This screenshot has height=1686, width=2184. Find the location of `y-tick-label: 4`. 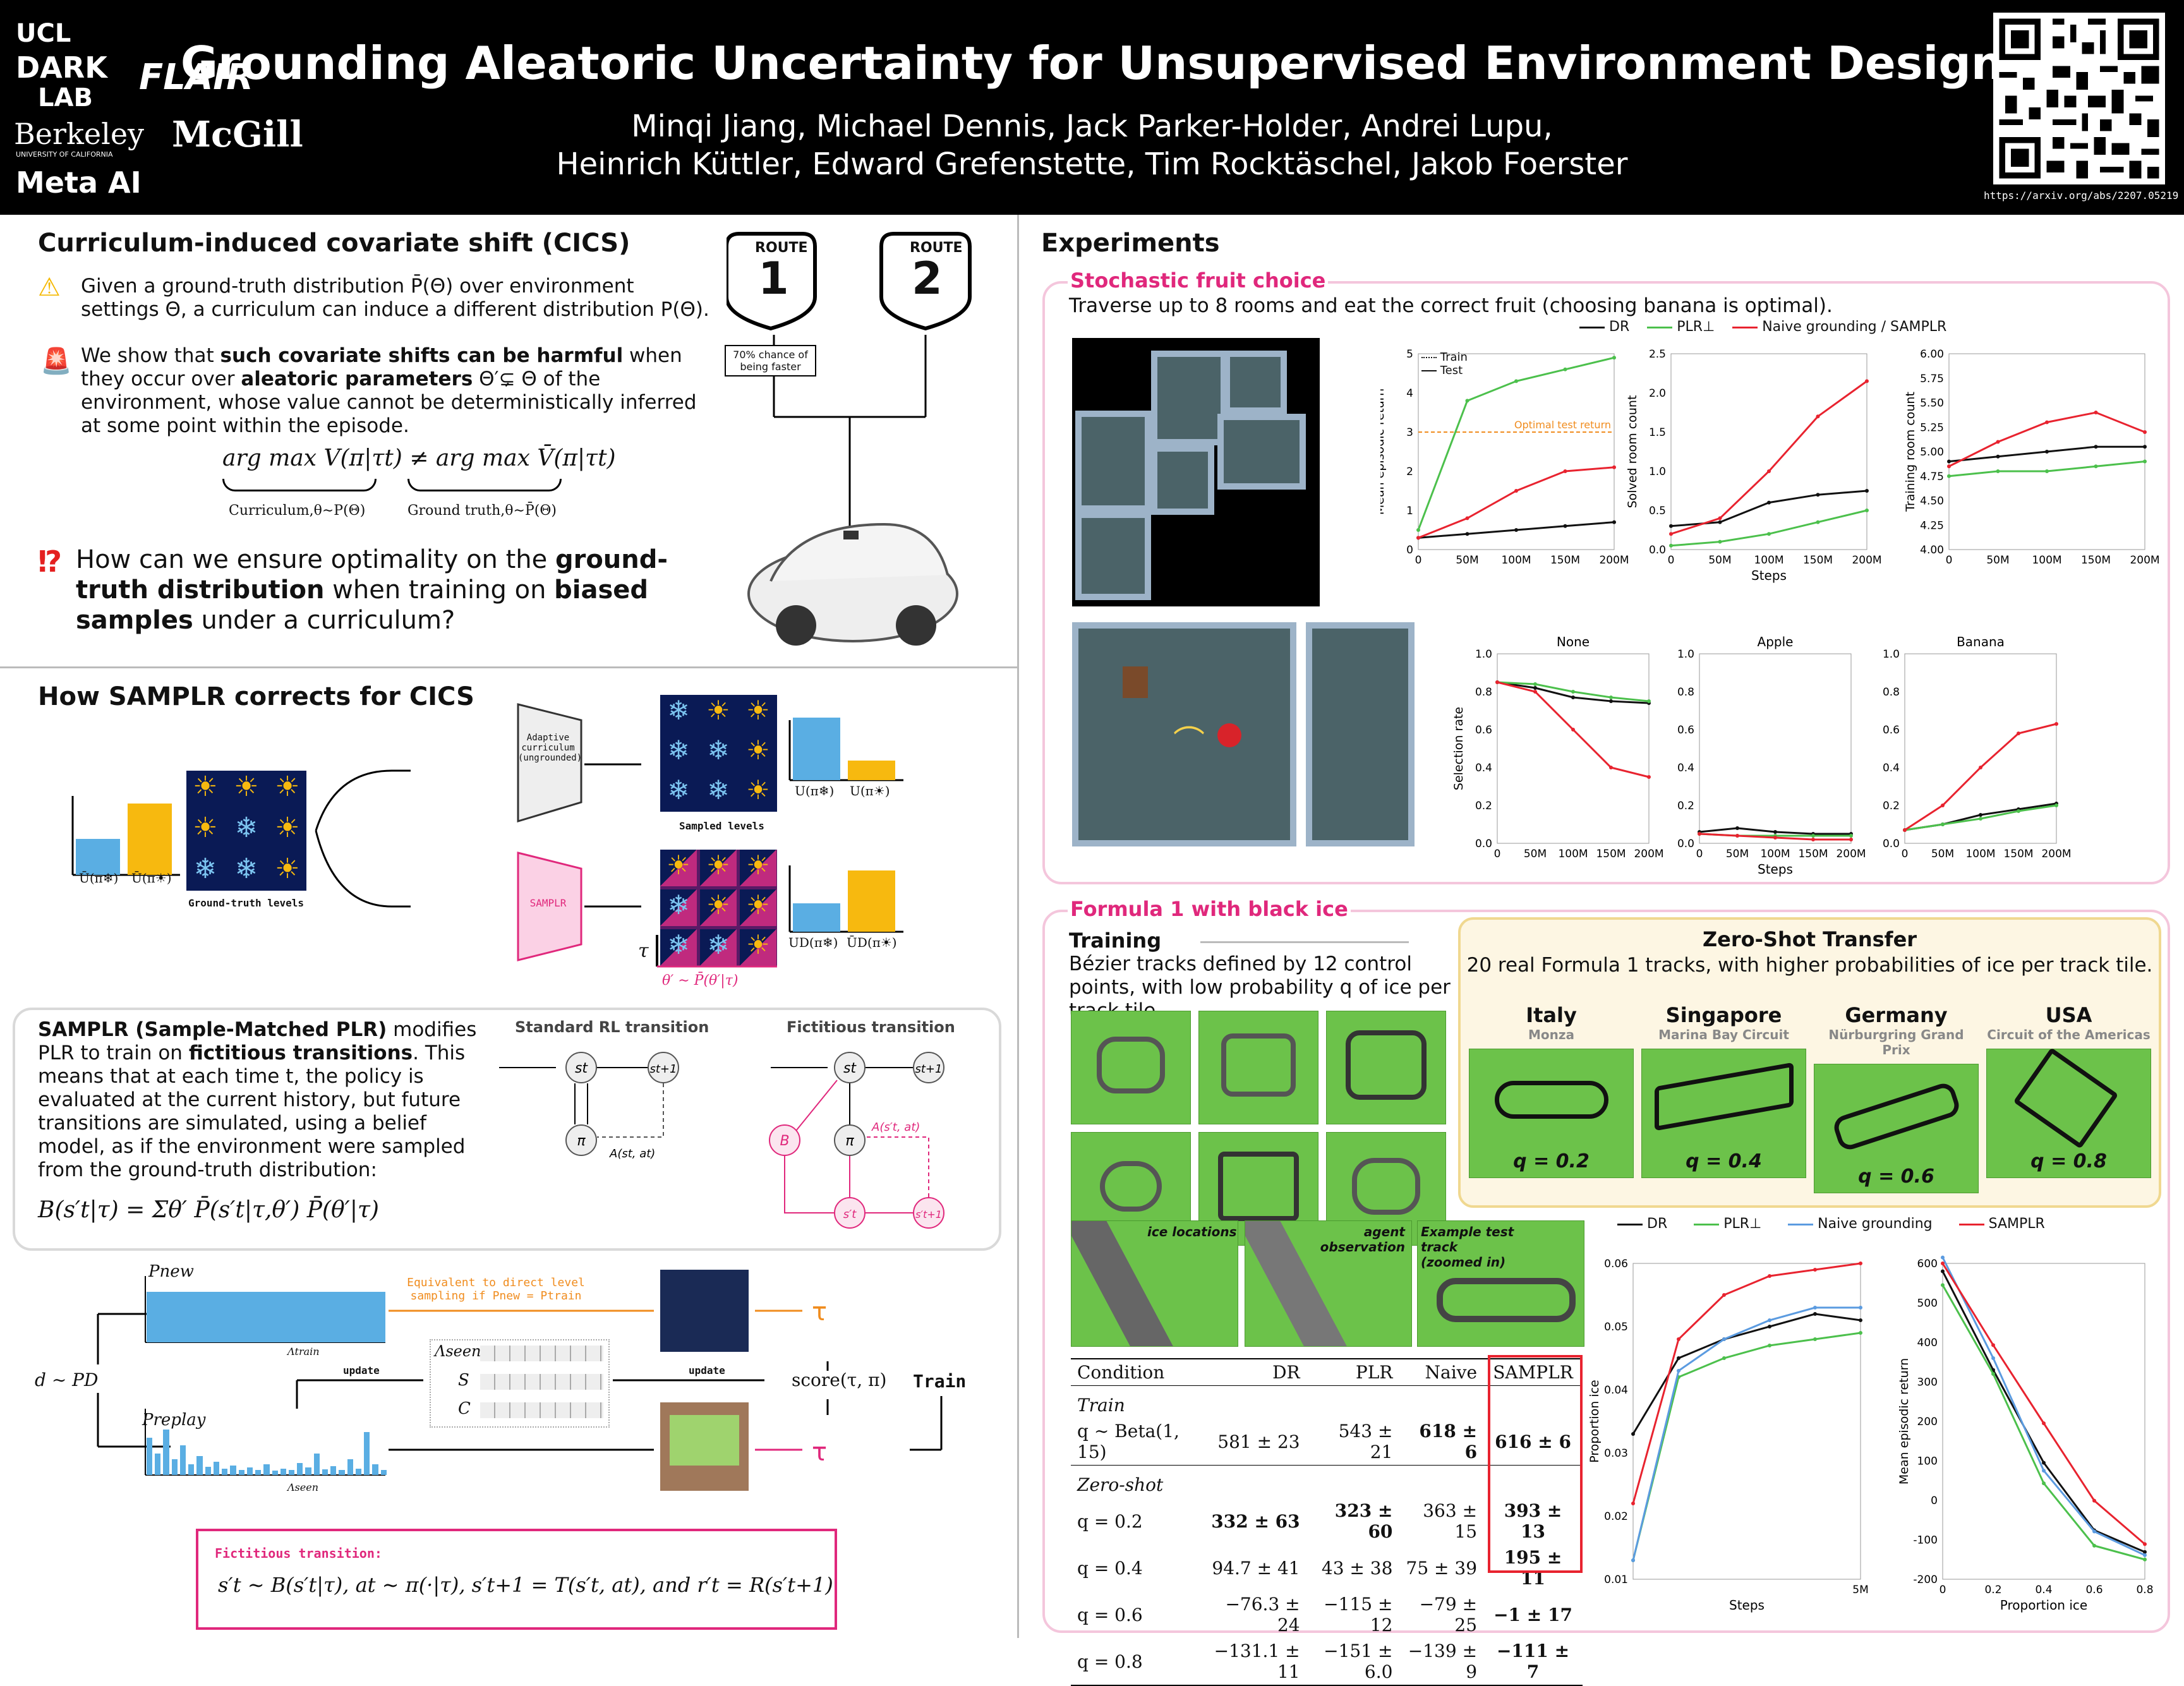

y-tick-label: 4 is located at coordinates (1409, 393).